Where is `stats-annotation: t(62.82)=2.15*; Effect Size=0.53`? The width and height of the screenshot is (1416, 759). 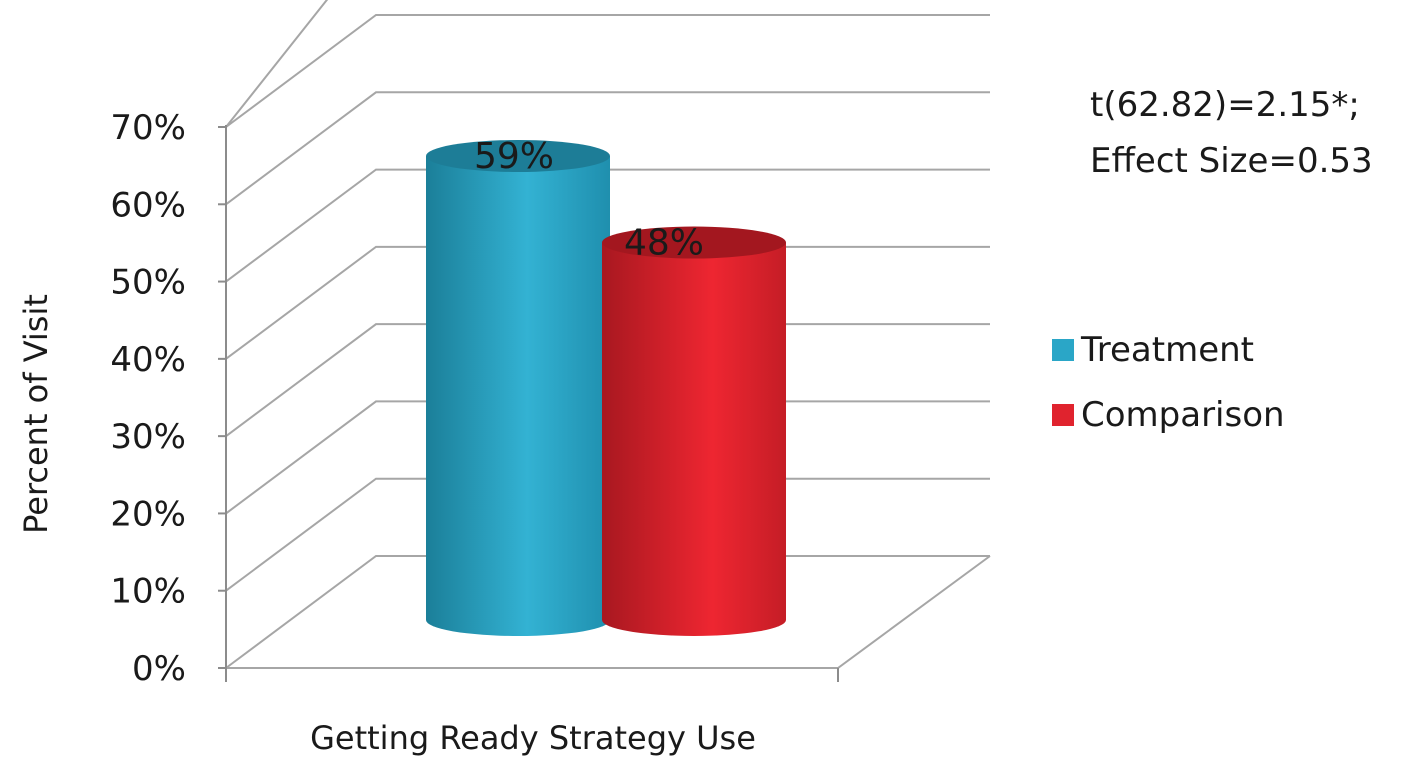
stats-annotation: t(62.82)=2.15*; Effect Size=0.53 is located at coordinates (1231, 133).